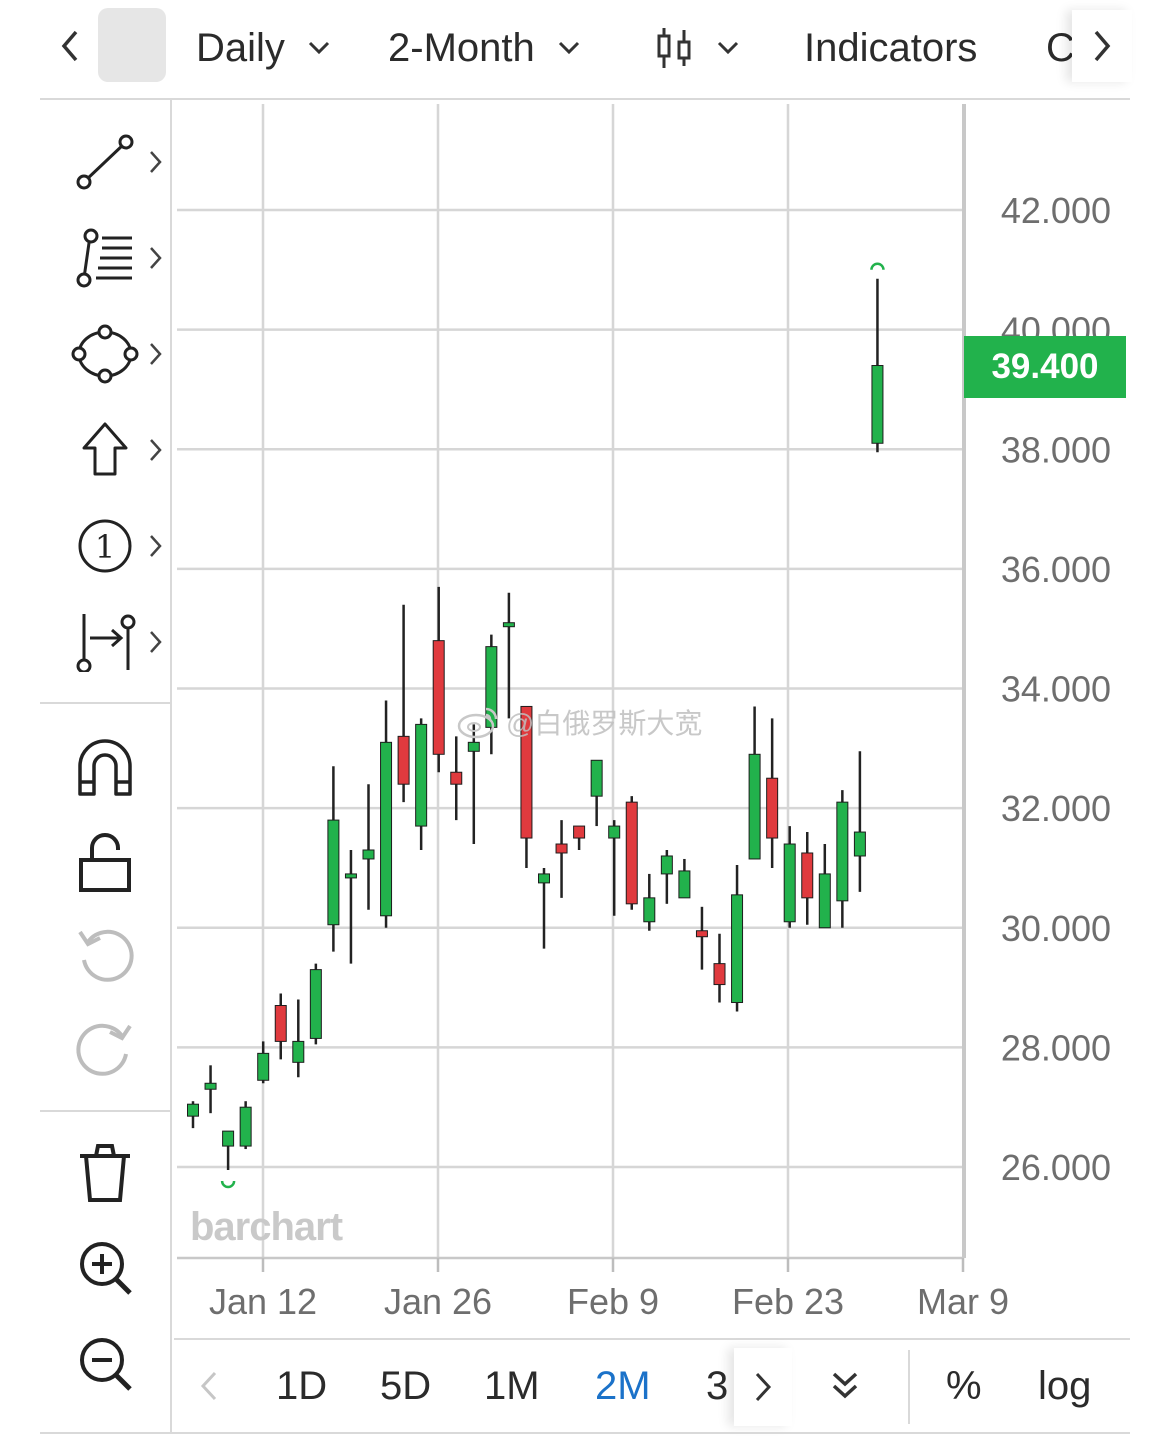 Image resolution: width=1170 pixels, height=1444 pixels. I want to click on x-tick-label: Mar 9, so click(963, 1301).